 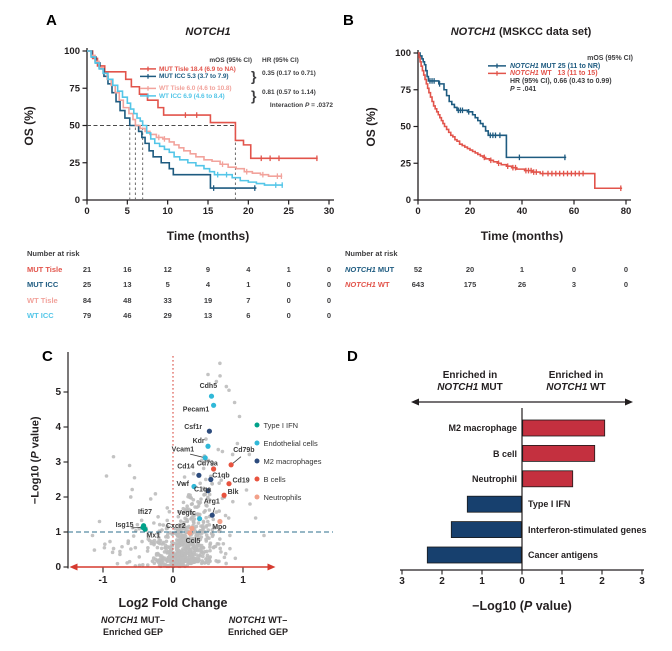 What do you see at coordinates (289, 92) in the screenshot?
I see `legend-a-hr-value-2: 0.81 (0.57 to 1.14)` at bounding box center [289, 92].